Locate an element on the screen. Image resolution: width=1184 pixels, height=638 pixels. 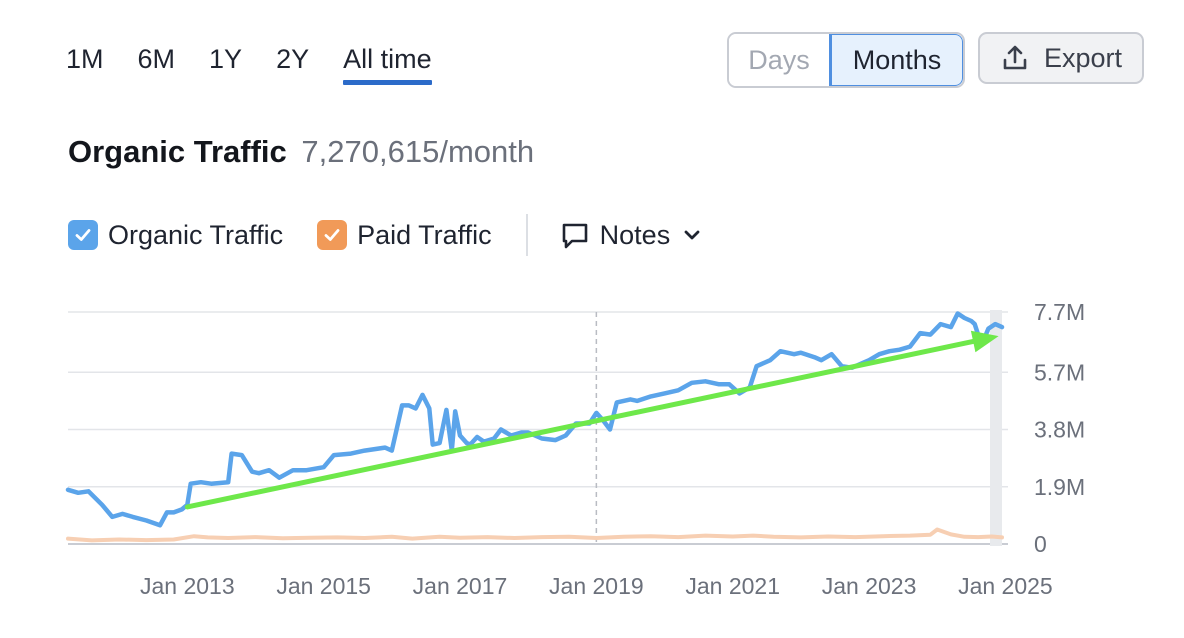
months-button: Months is located at coordinates (896, 60).